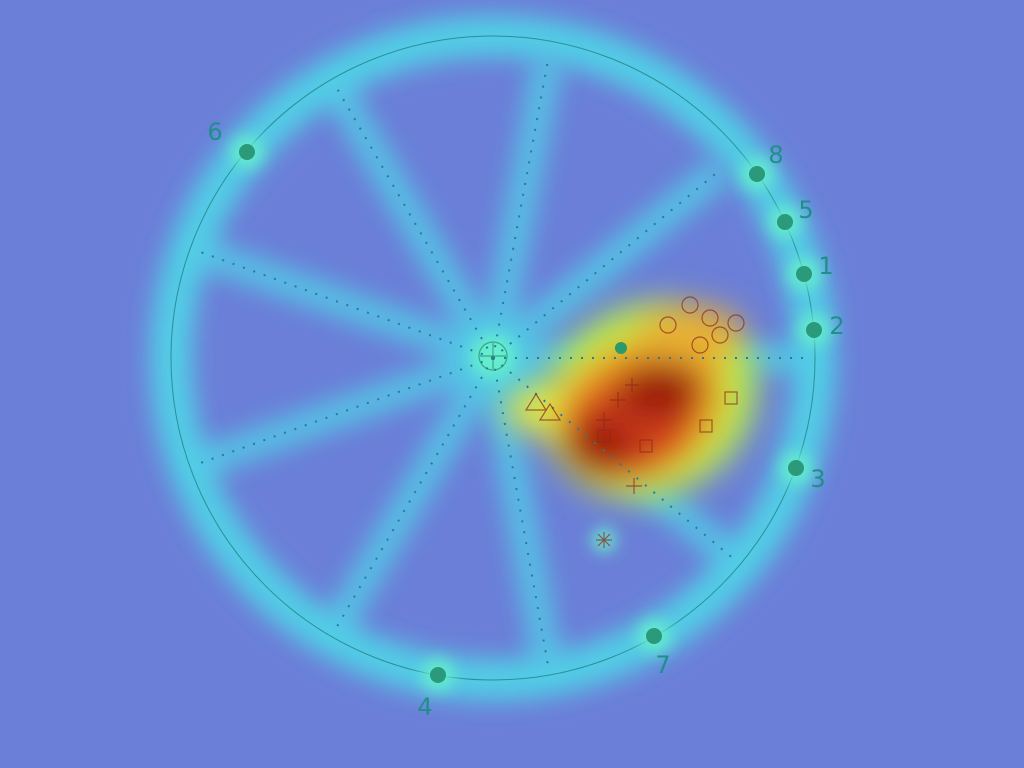 The image size is (1024, 768). I want to click on anchor-label: 8, so click(775, 155).